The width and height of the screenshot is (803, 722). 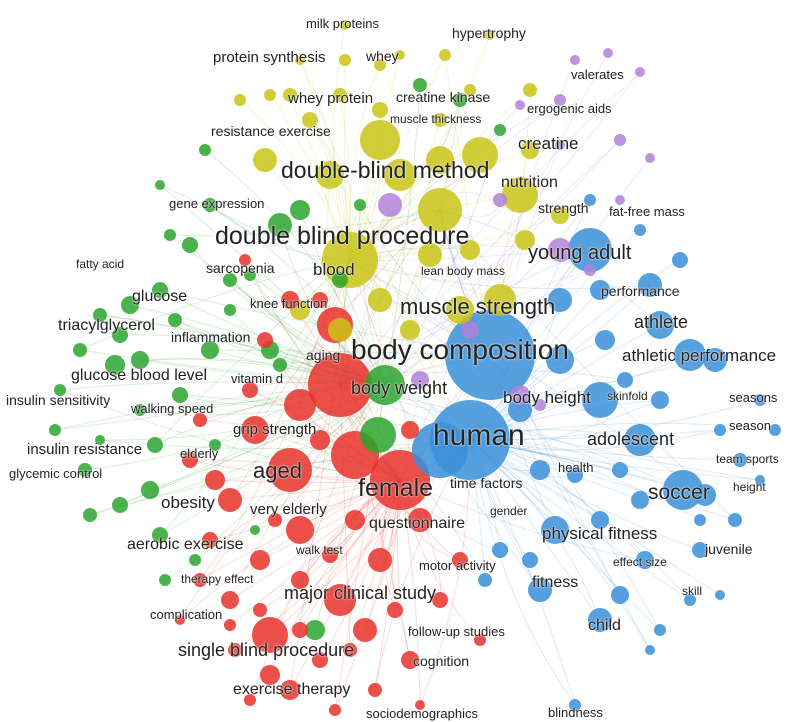 I want to click on term-label-vitamin-d: vitamin d, so click(x=257, y=378).